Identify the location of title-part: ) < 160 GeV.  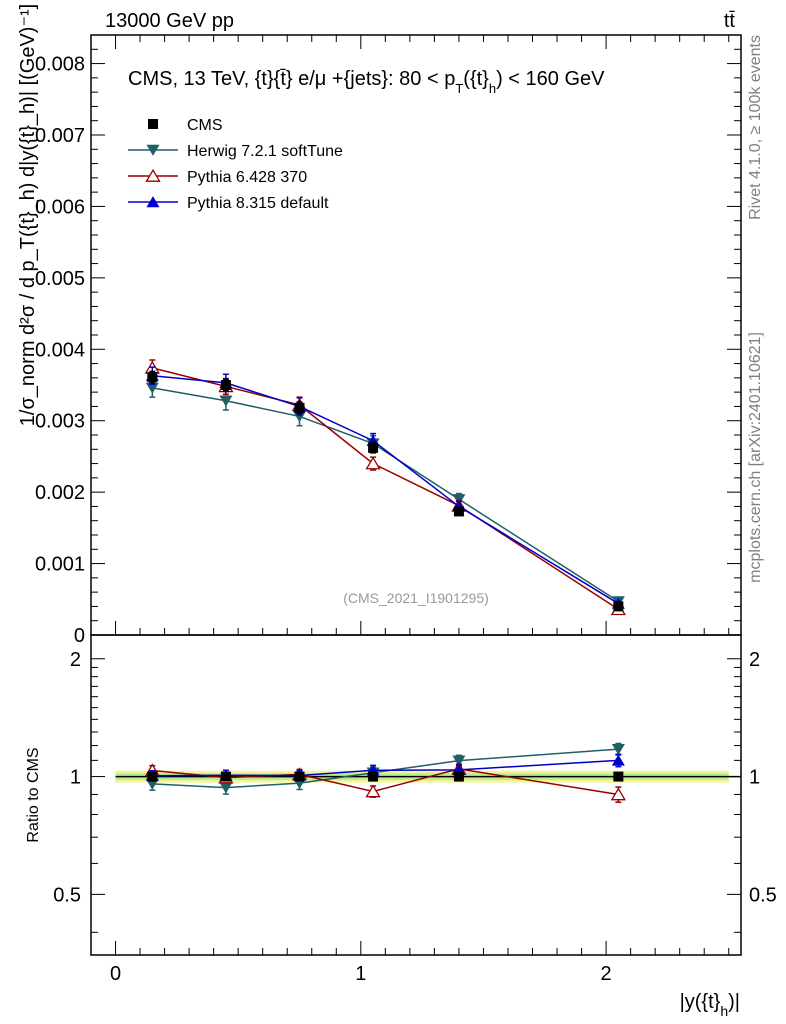
(550, 79).